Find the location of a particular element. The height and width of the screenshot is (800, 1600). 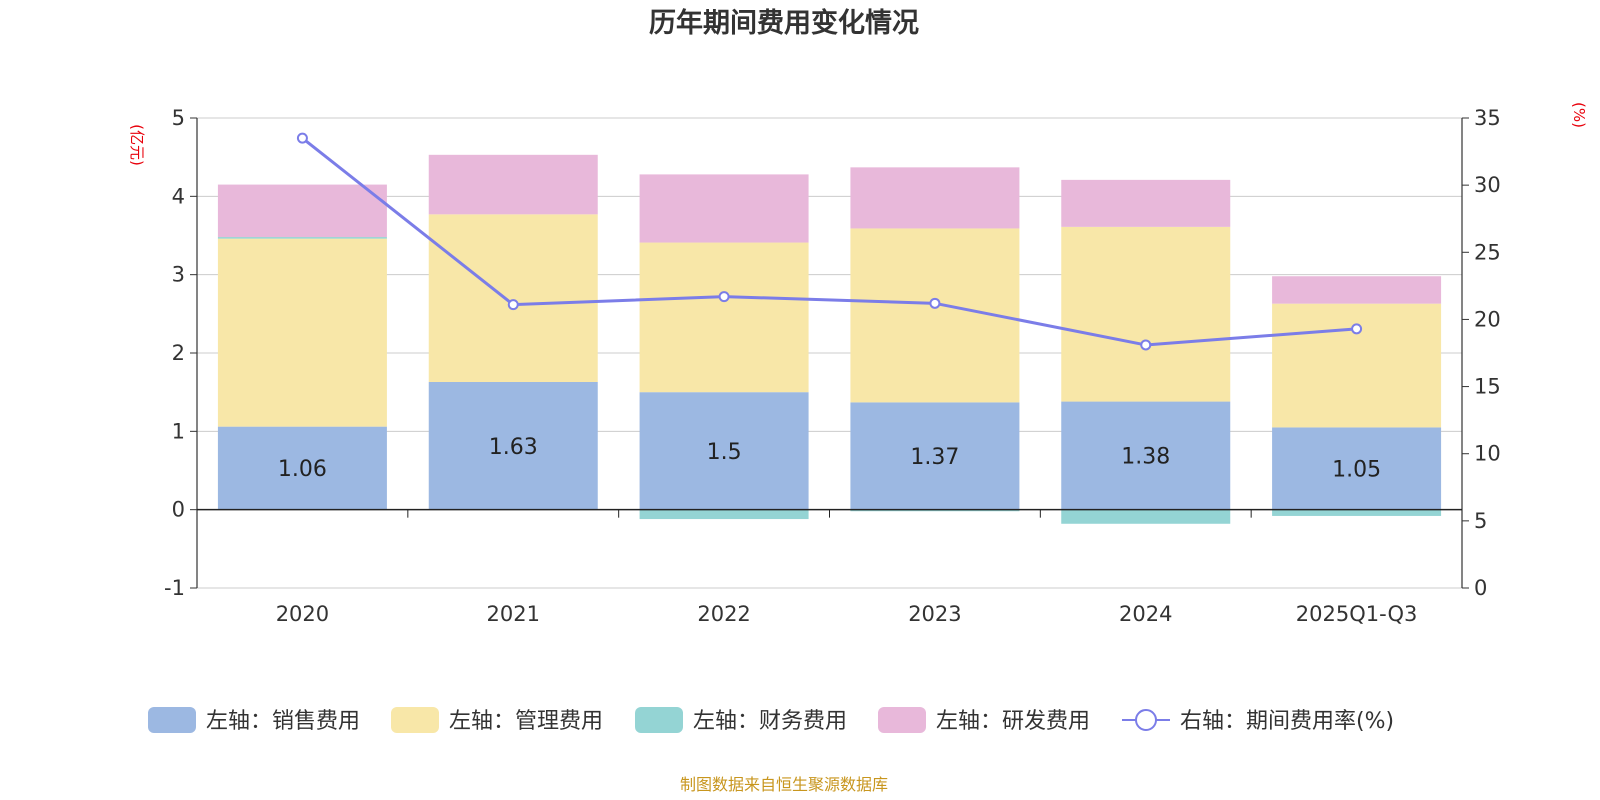

left-tick-label: 0 is located at coordinates (178, 510).